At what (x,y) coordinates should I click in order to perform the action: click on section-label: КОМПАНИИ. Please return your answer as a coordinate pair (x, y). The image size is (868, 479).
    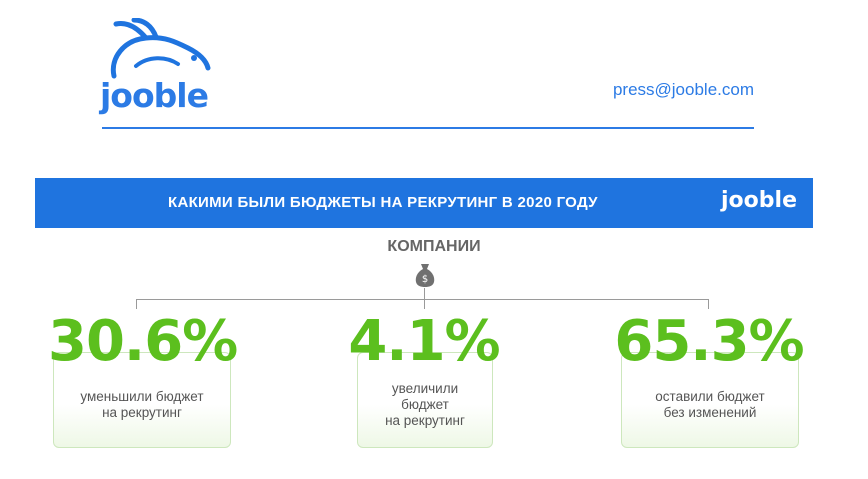
    Looking at the image, I should click on (434, 246).